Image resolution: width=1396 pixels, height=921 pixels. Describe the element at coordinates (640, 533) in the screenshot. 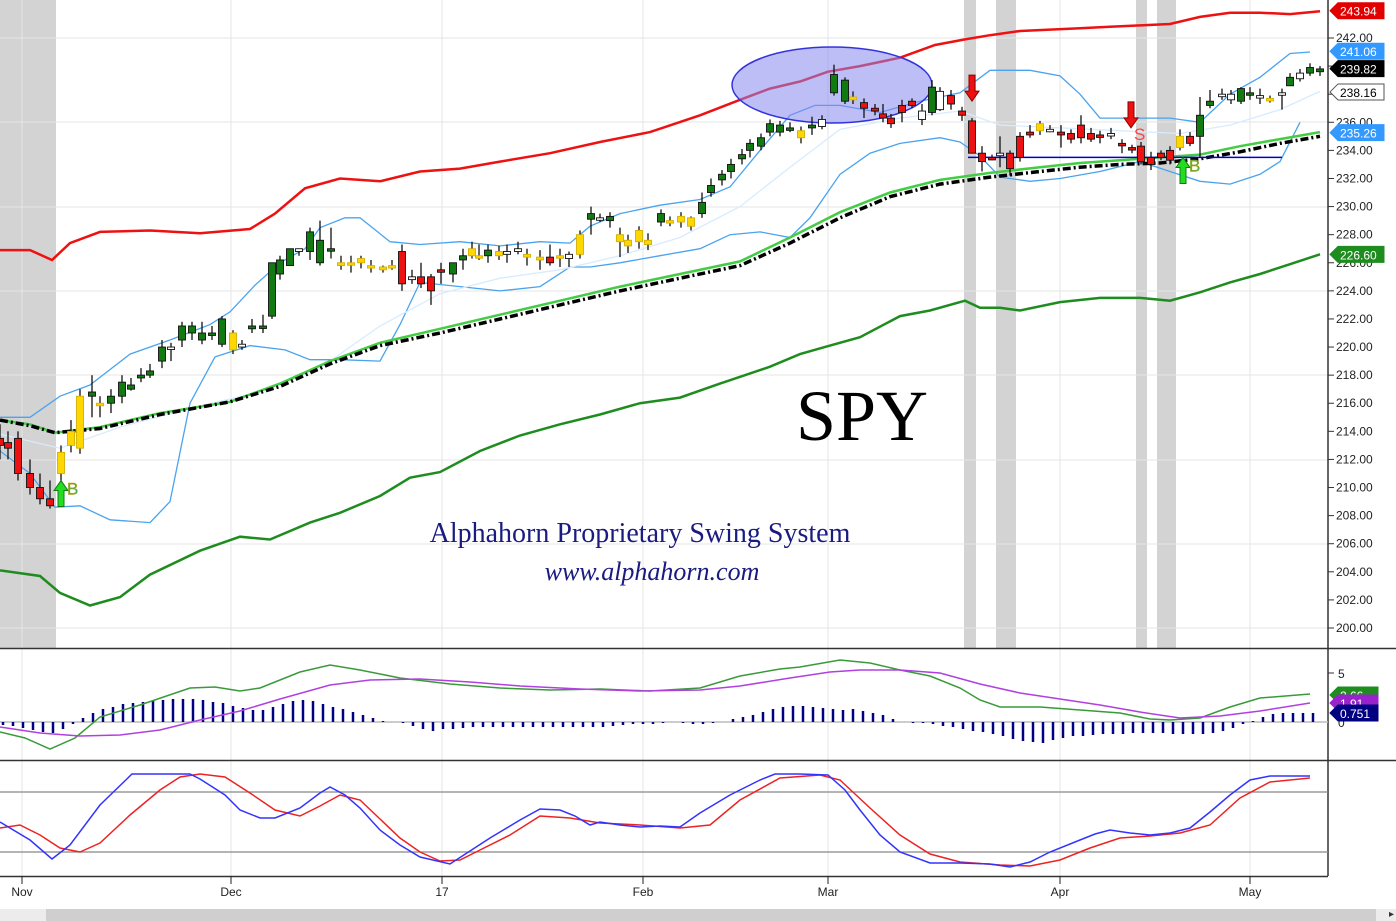

I see `watermark-line1: Alphahorn Proprietary Swing System` at that location.